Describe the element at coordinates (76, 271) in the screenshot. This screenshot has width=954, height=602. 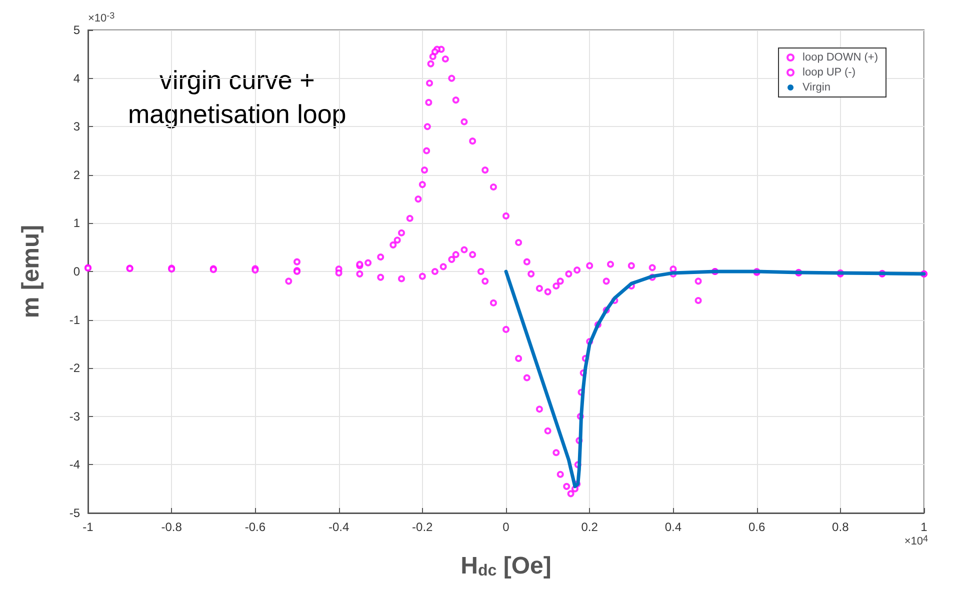
I see `y-tick-label: 0` at that location.